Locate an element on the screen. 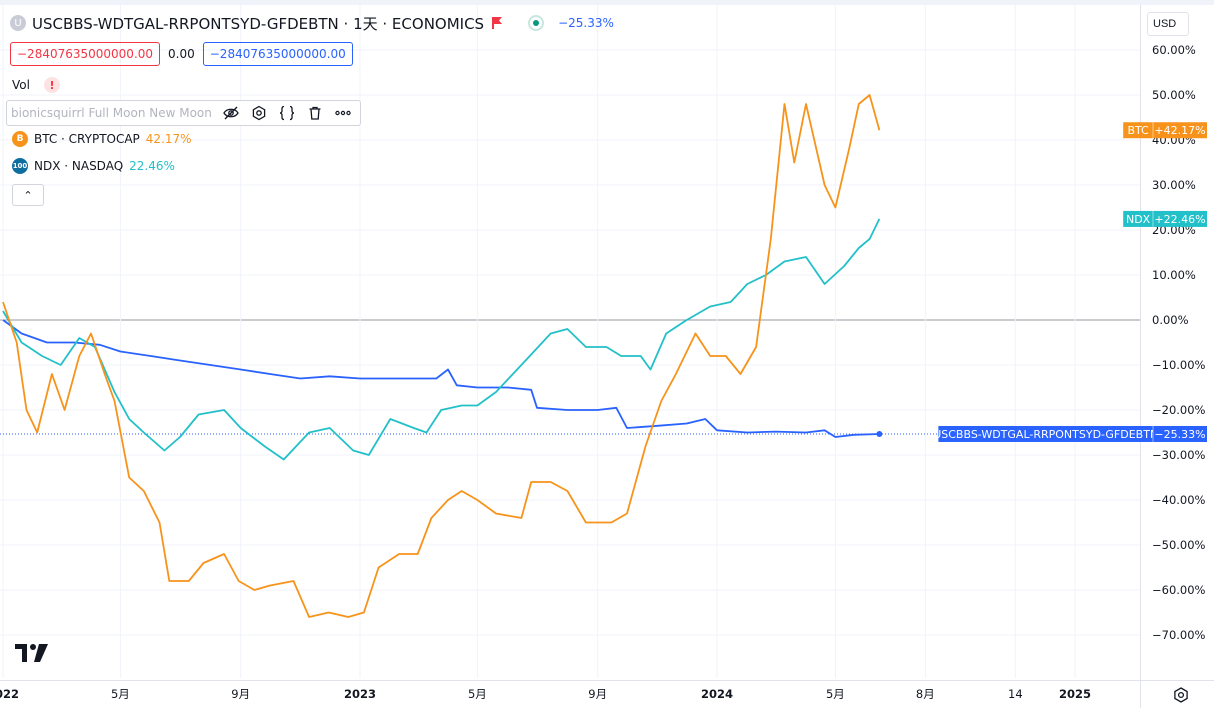 This screenshot has width=1214, height=708. ndx-legend: 100 NDX · NASDAQ 22.46% is located at coordinates (93, 166).